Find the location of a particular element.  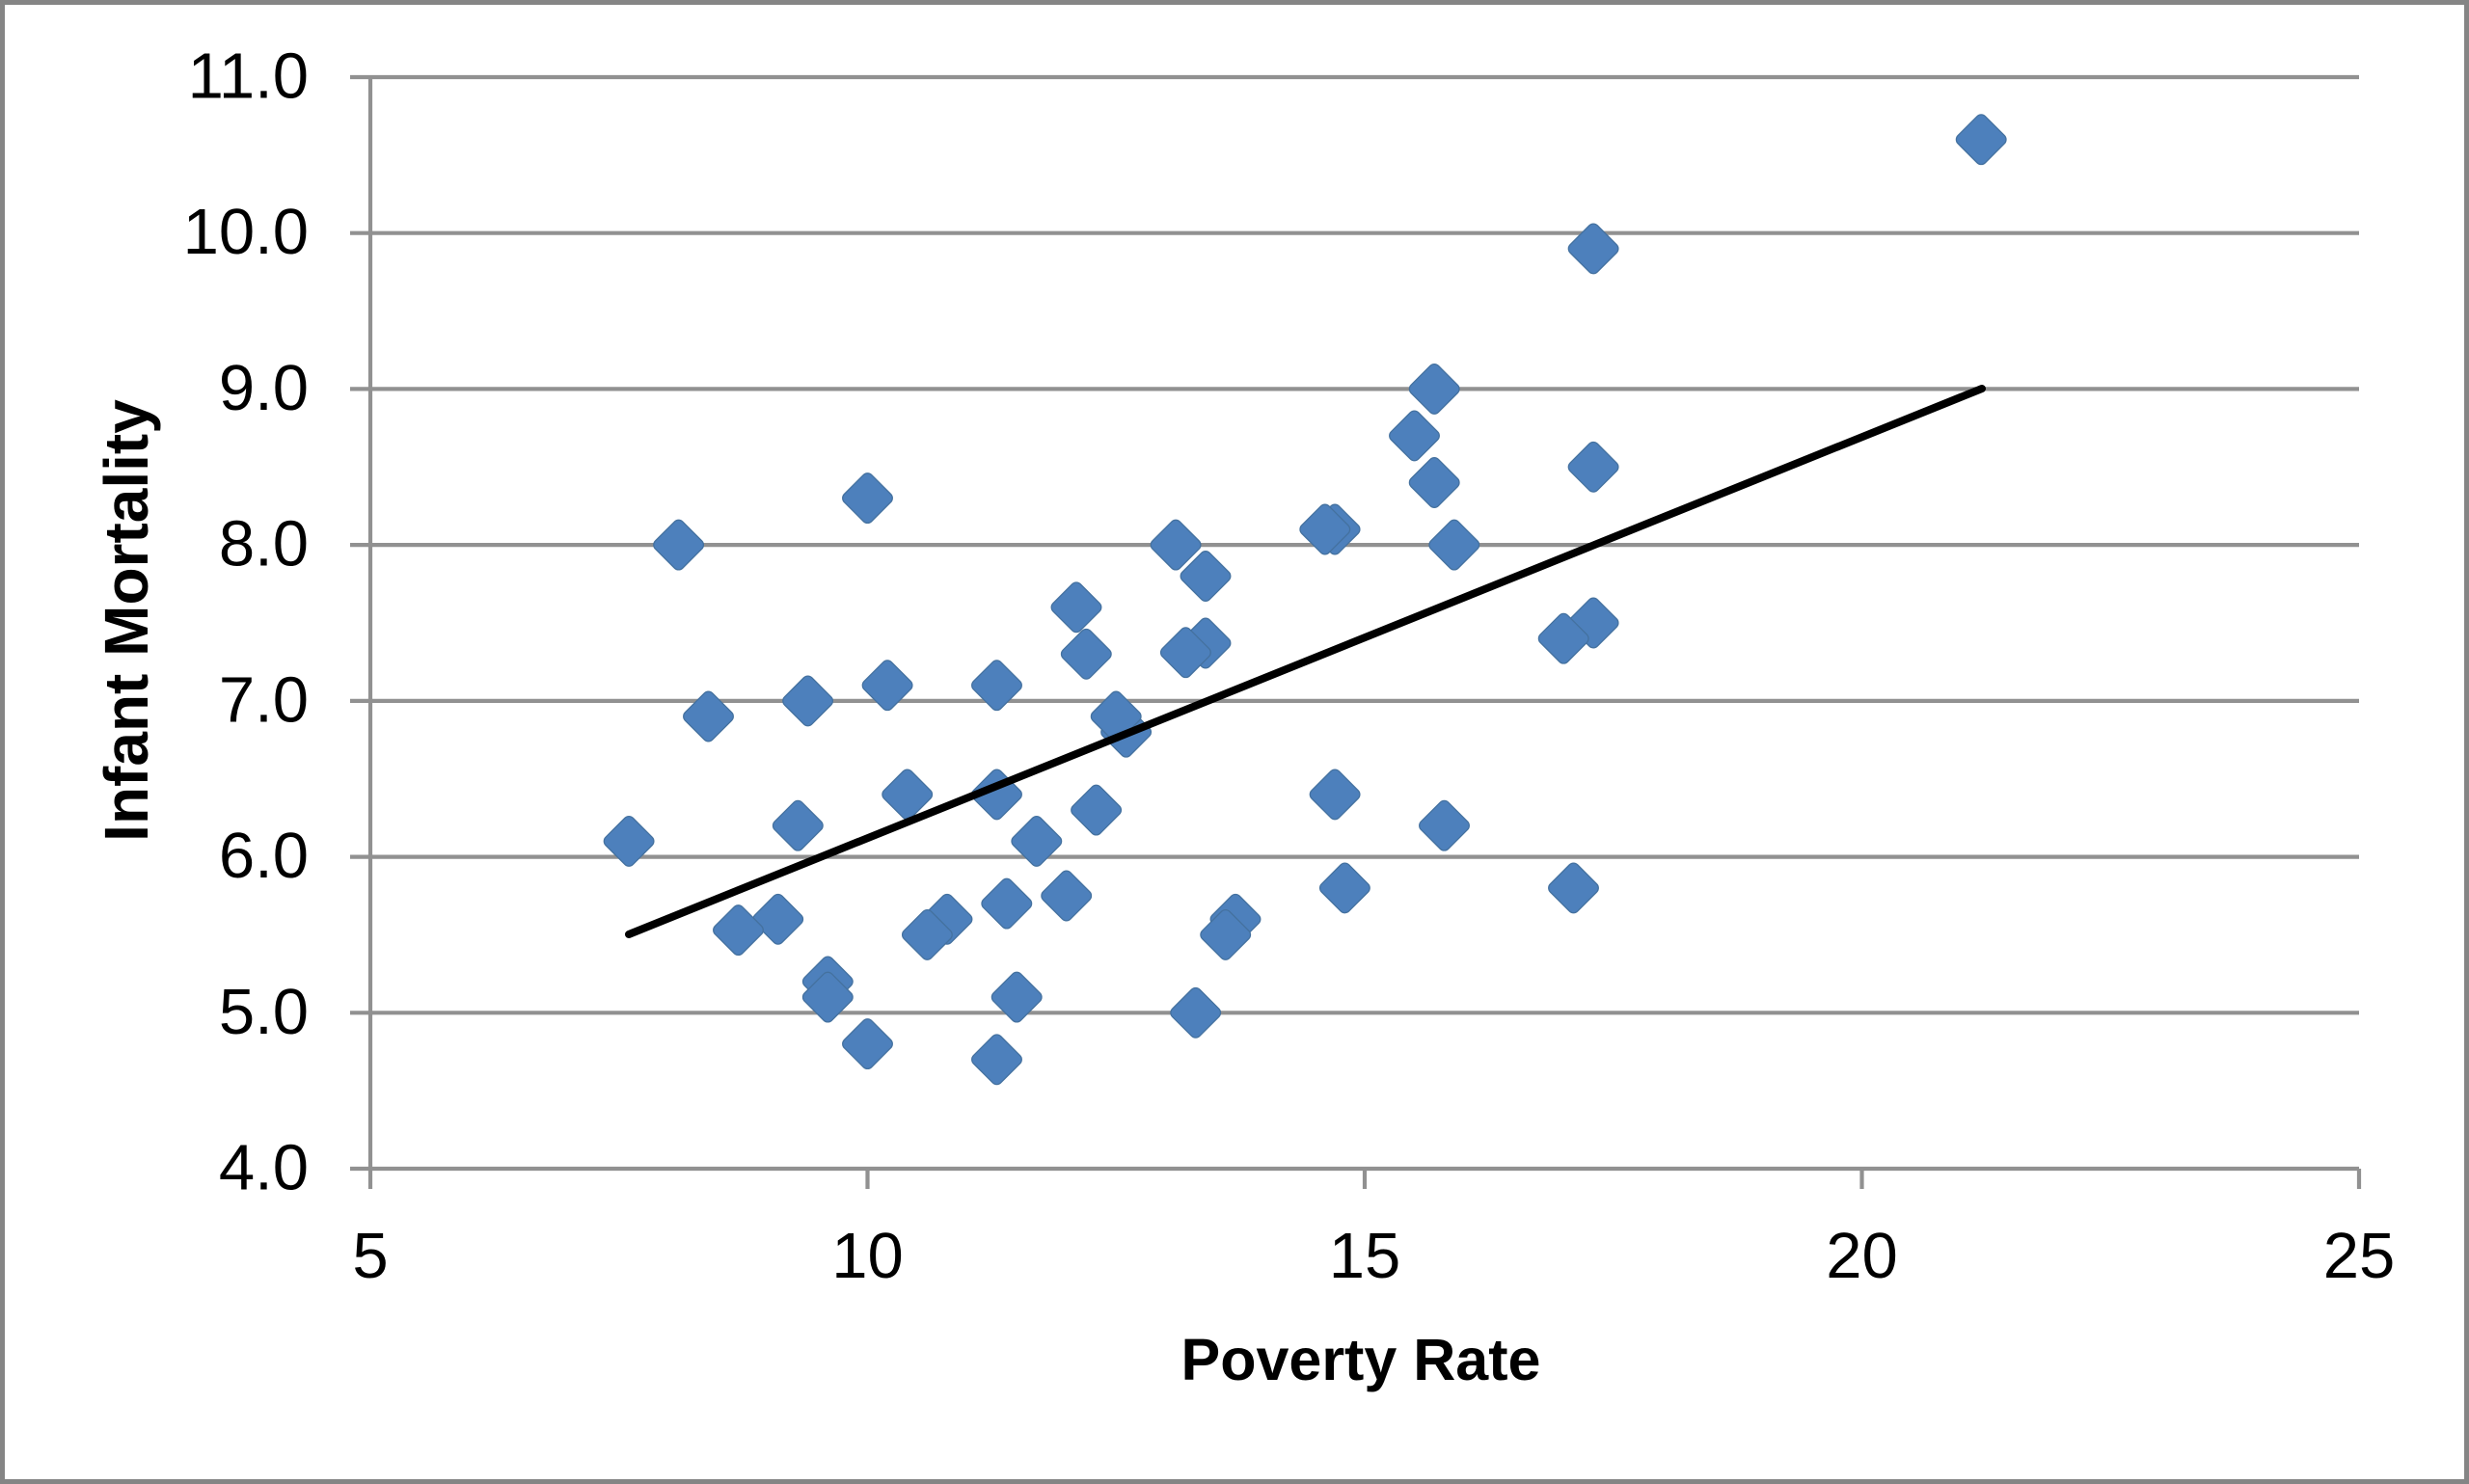

svg-text: 7.0 is located at coordinates (264, 699).